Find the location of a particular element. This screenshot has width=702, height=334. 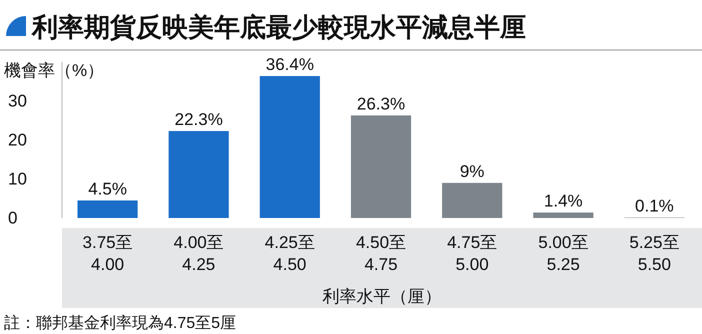

x-tick-label: 4.25至 4.50 is located at coordinates (289, 253).